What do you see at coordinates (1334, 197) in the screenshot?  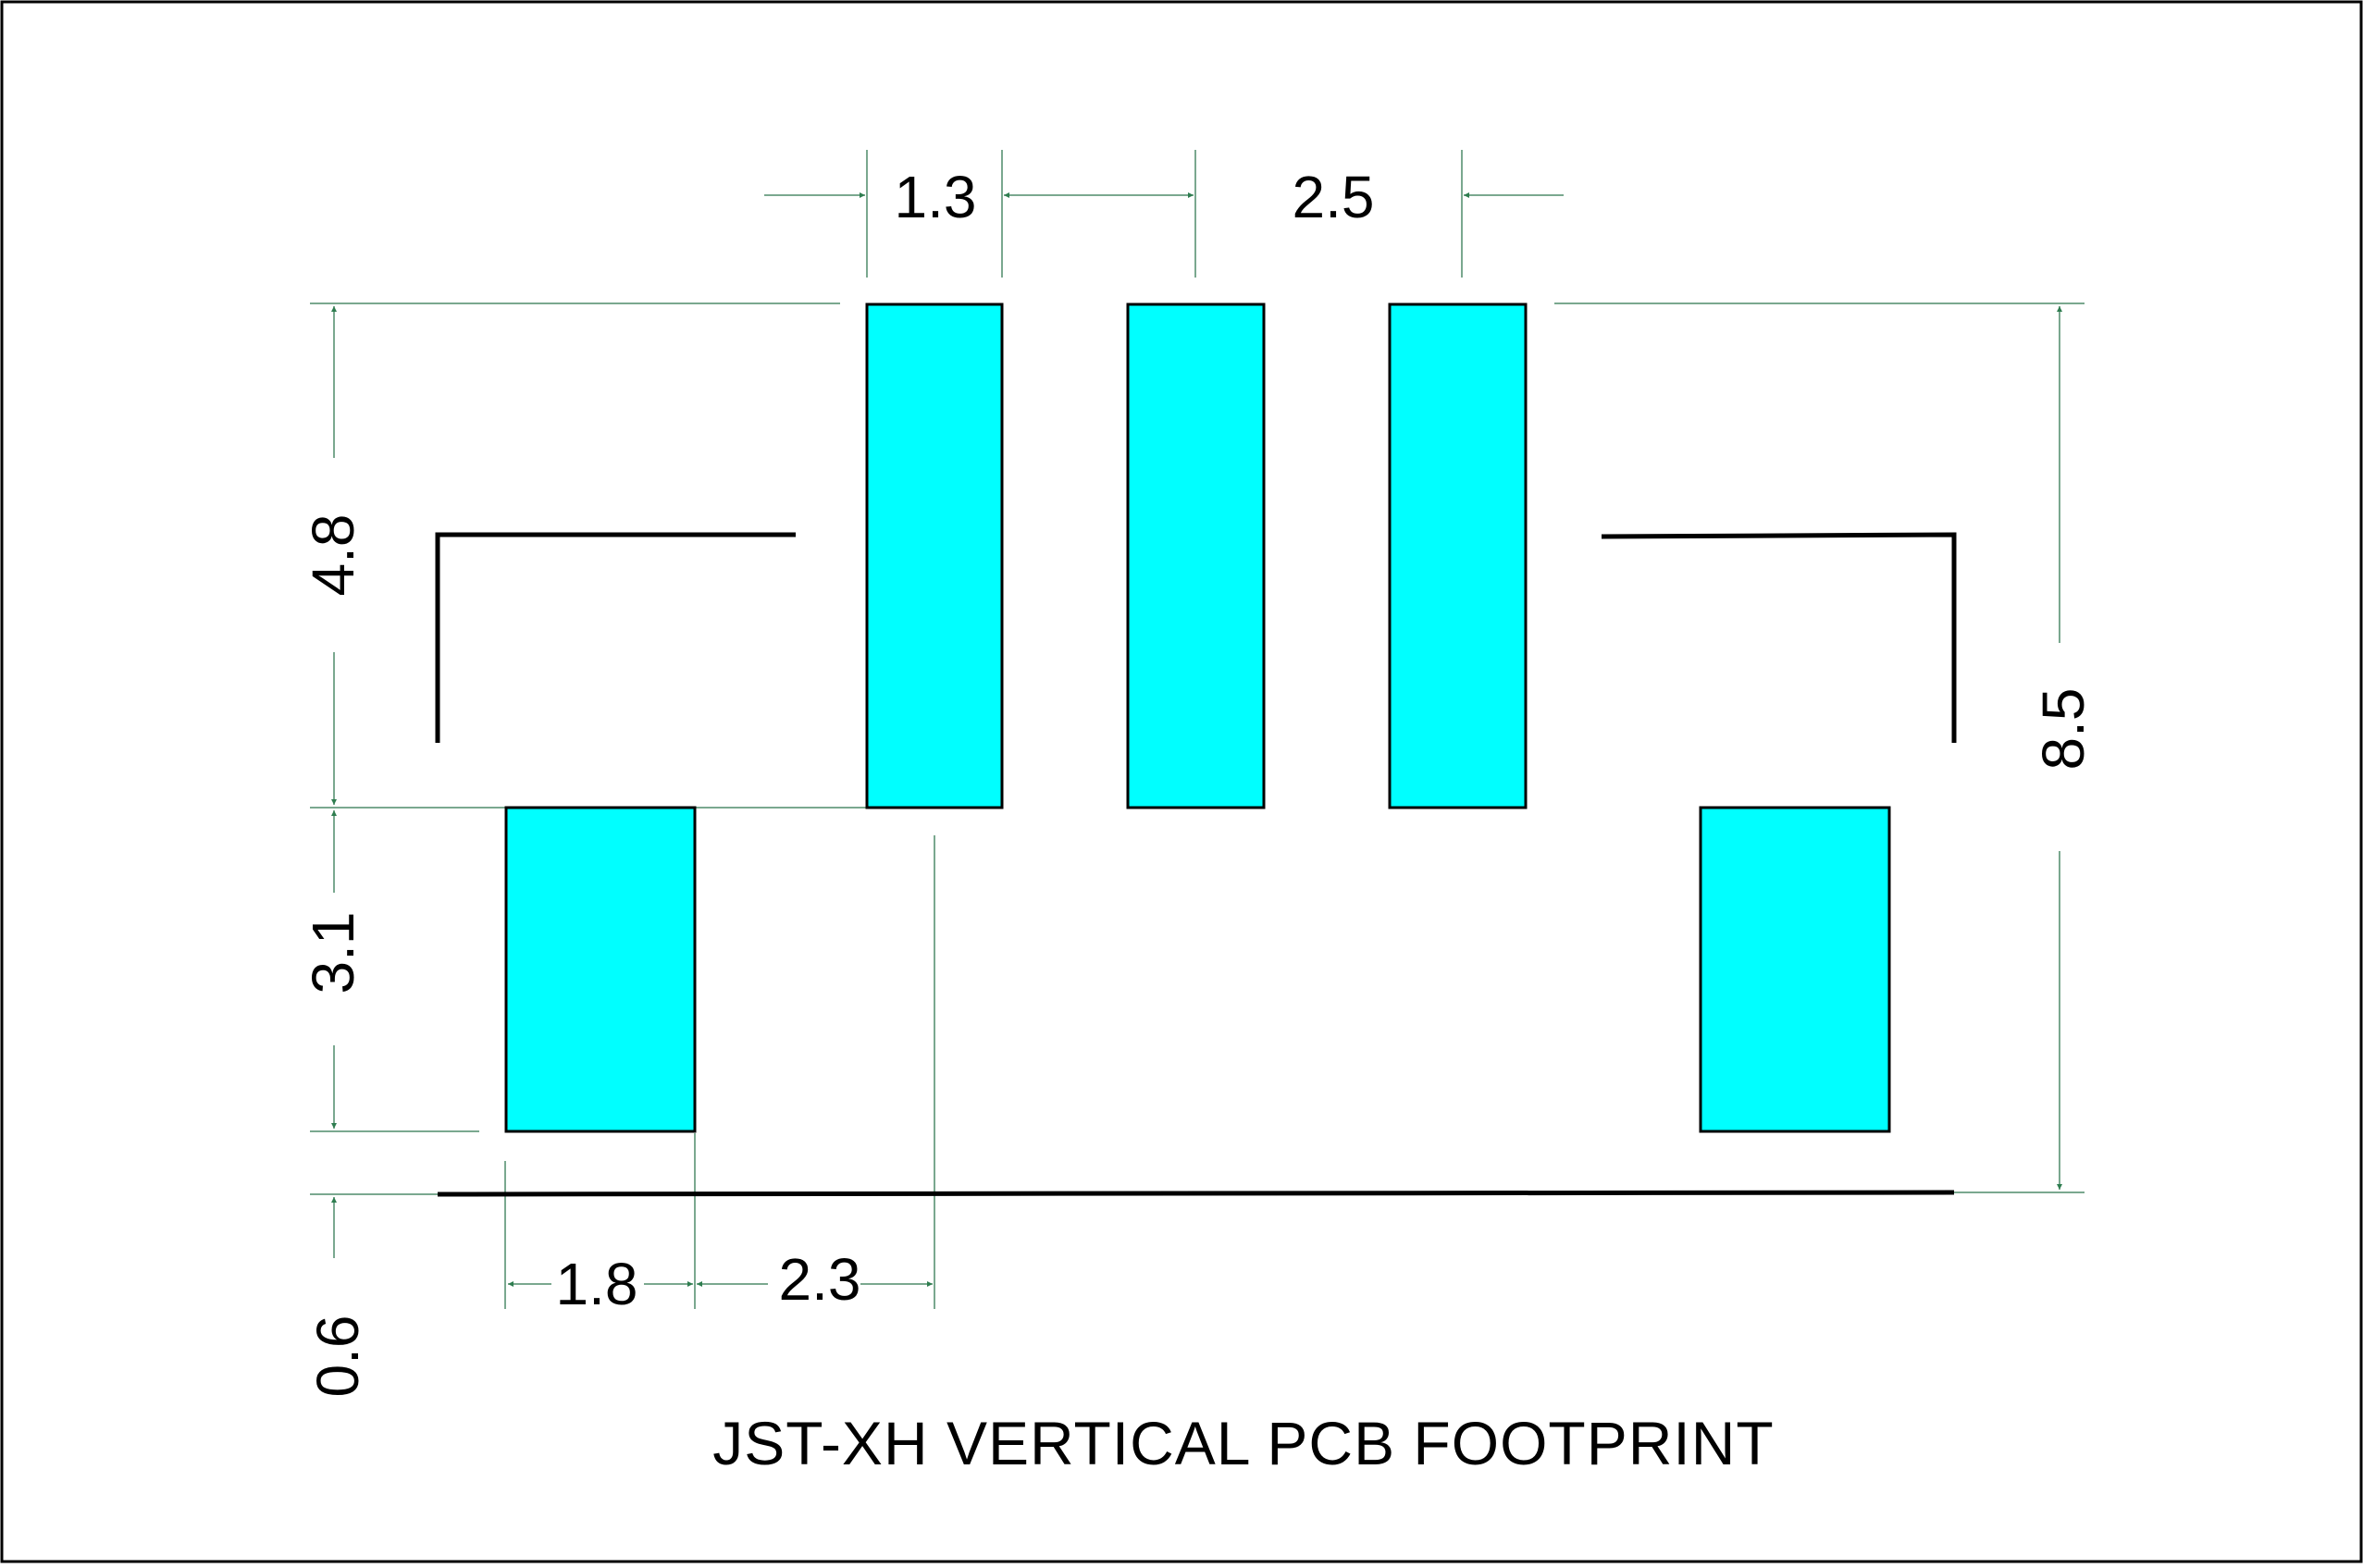 I see `label-pad-pitch: 2.5` at bounding box center [1334, 197].